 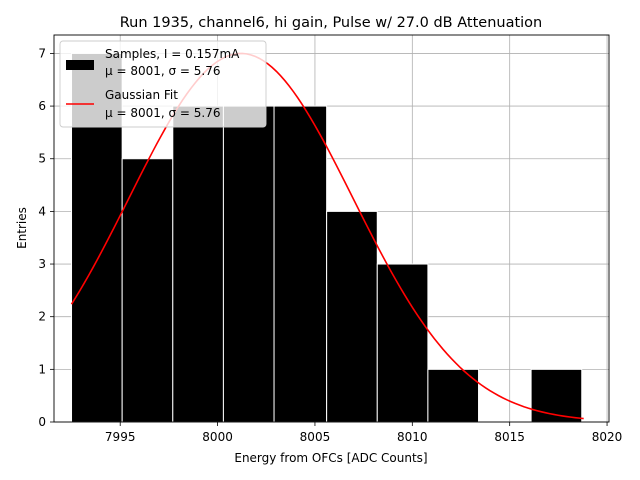 What do you see at coordinates (42, 369) in the screenshot?
I see `y-tick-label: 1` at bounding box center [42, 369].